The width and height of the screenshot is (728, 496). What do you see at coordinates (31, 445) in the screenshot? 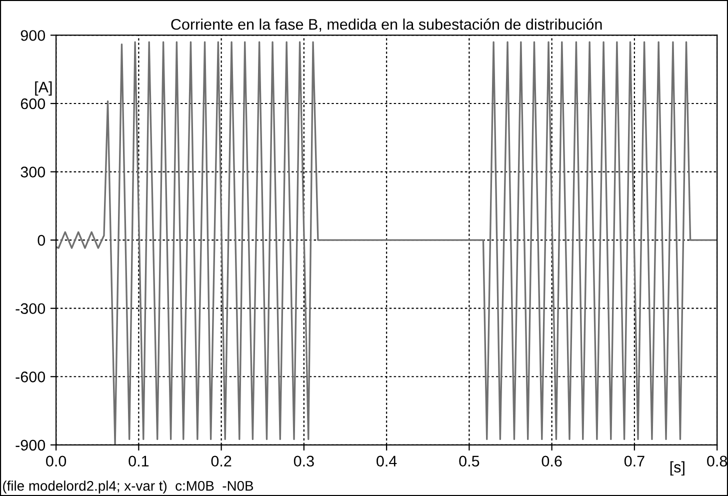
I see `y-tick-label: -900` at bounding box center [31, 445].